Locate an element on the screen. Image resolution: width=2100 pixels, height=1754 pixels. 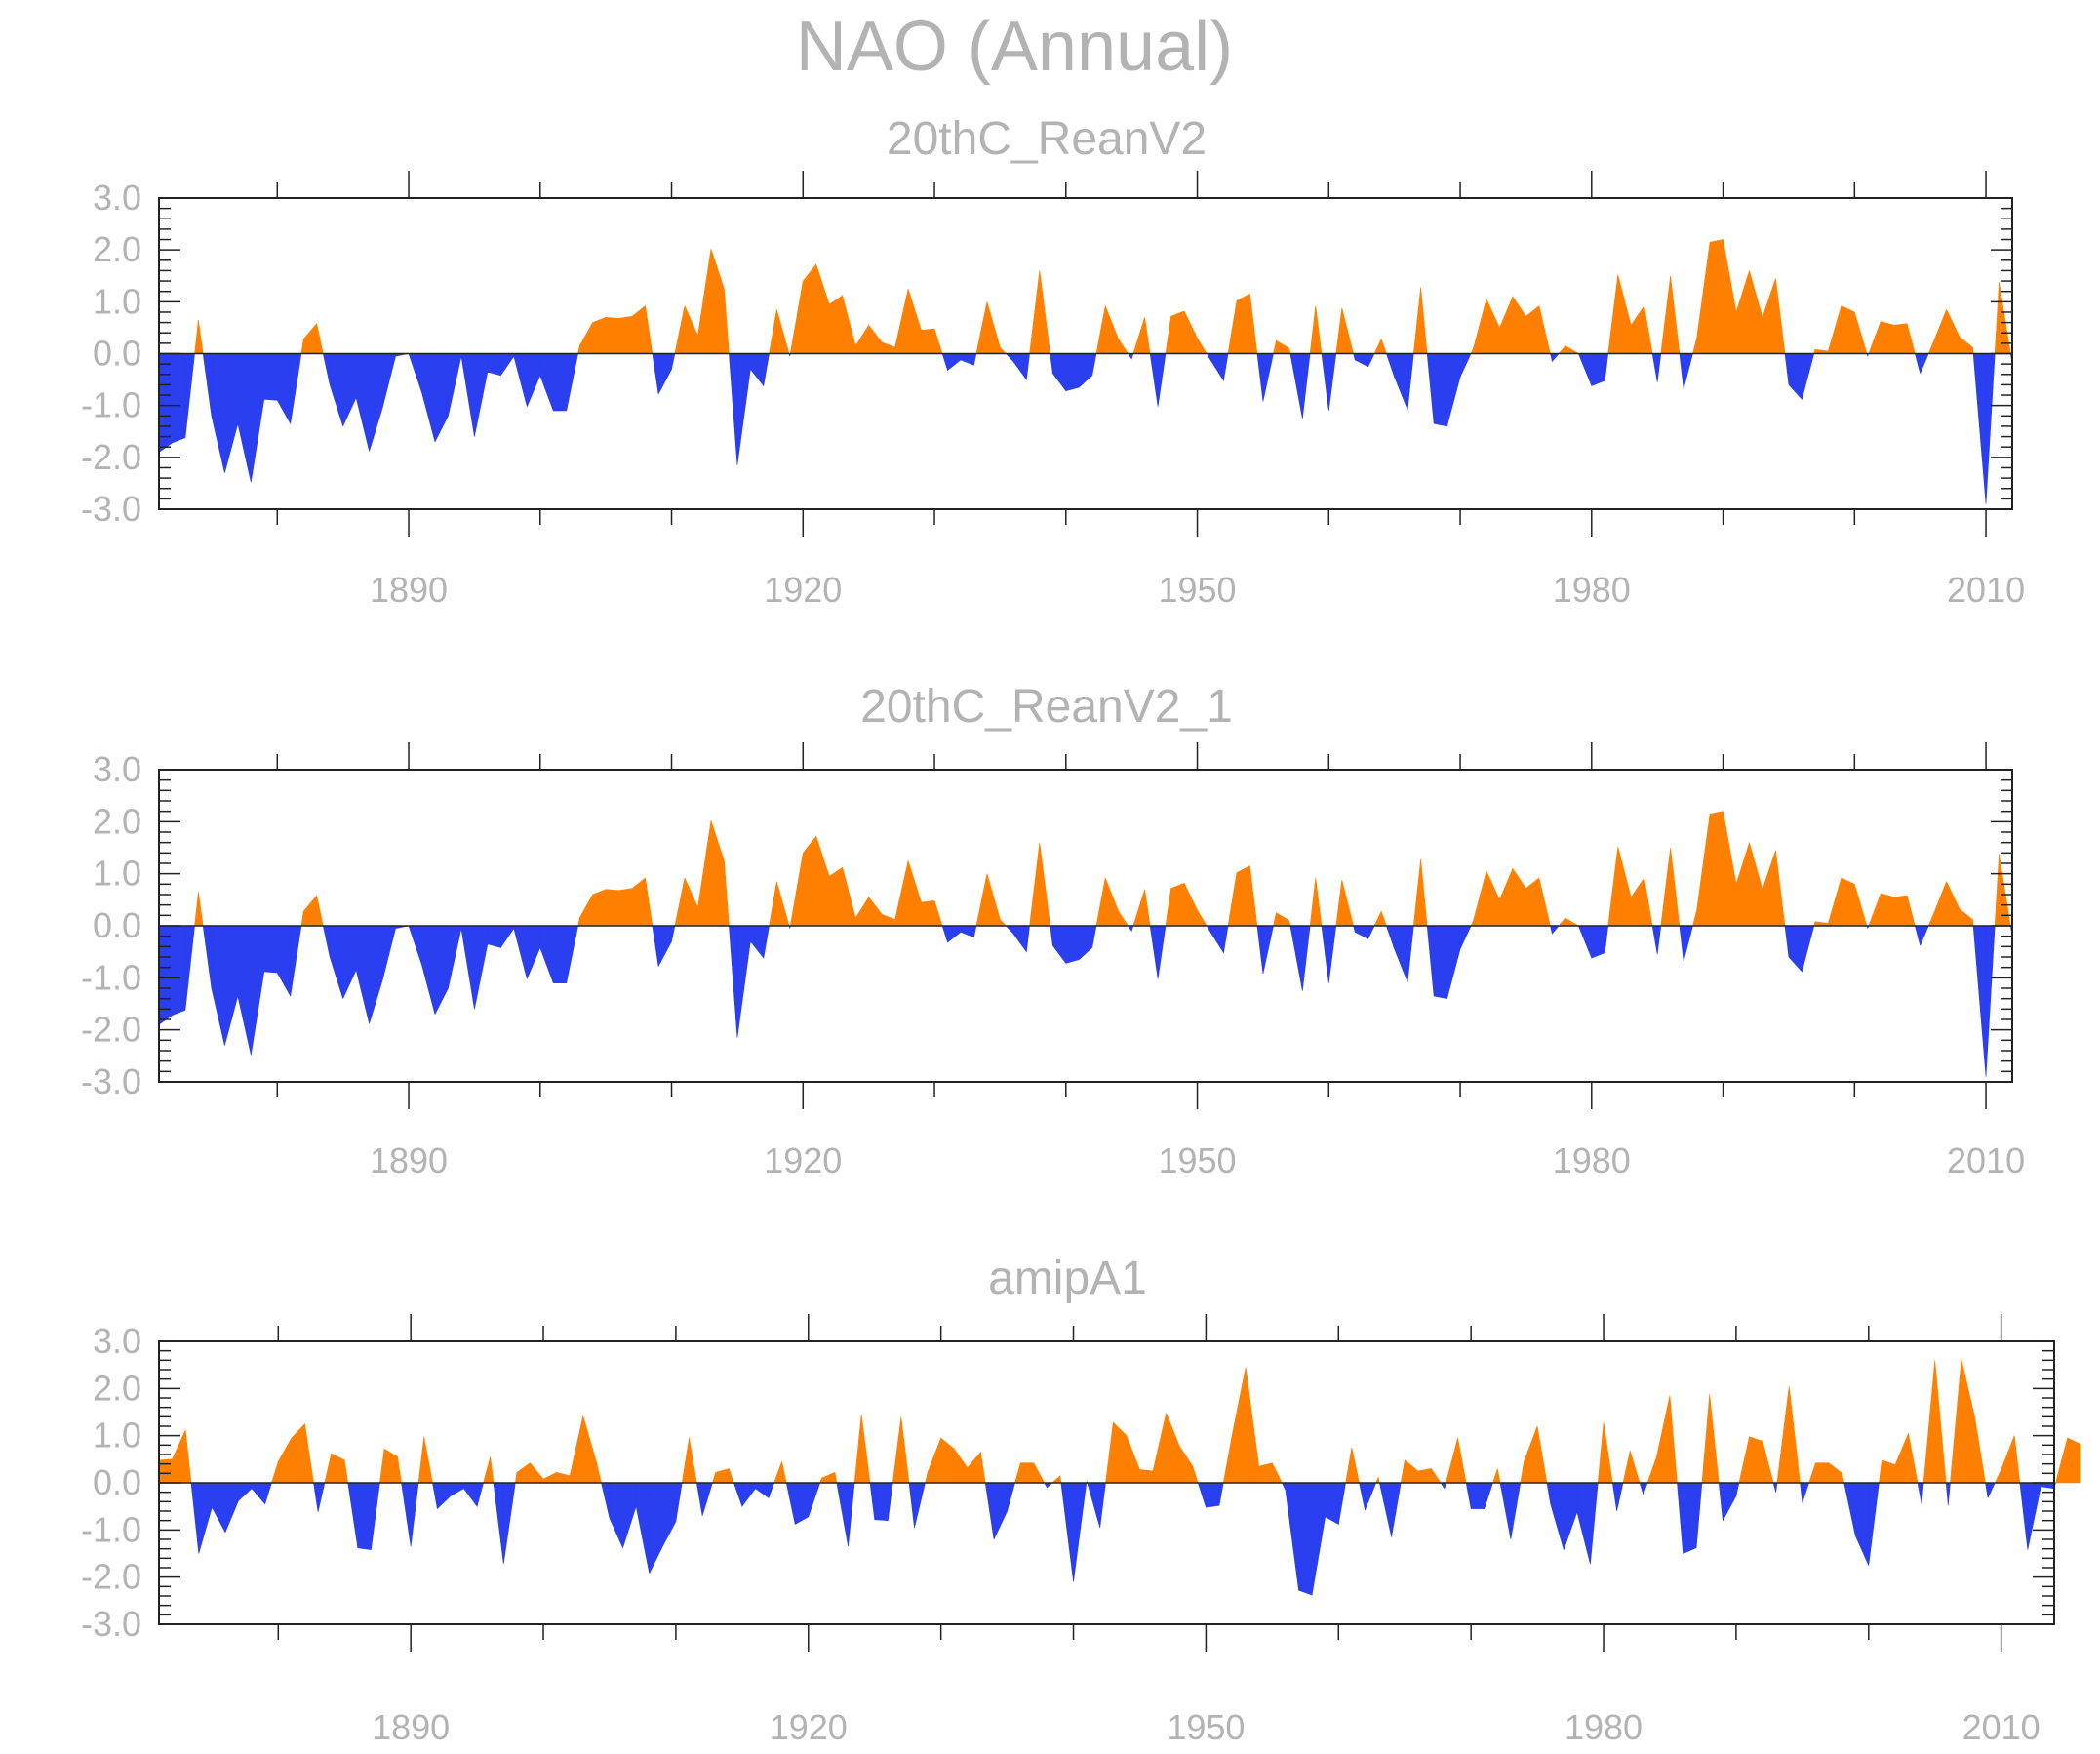
panel-title: 20thC_ReanV2_1 is located at coordinates (1046, 707).